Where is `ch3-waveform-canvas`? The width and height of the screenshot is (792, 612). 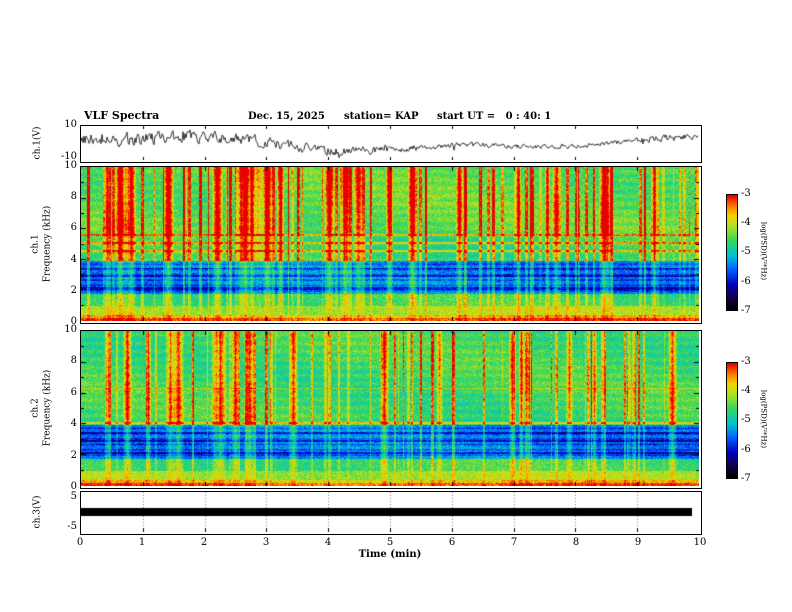 ch3-waveform-canvas is located at coordinates (390, 512).